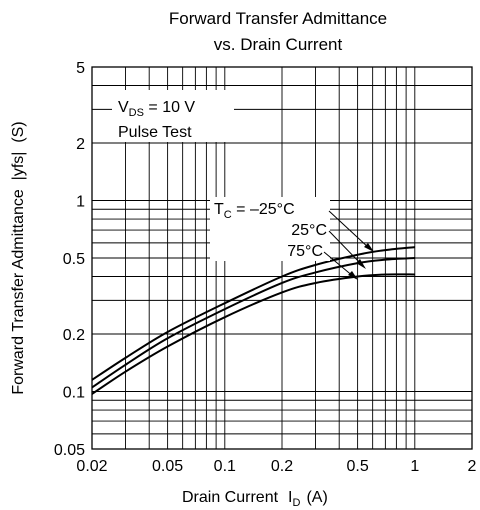 This screenshot has width=480, height=510. I want to click on x-tick-label: 0.05, so click(167, 466).